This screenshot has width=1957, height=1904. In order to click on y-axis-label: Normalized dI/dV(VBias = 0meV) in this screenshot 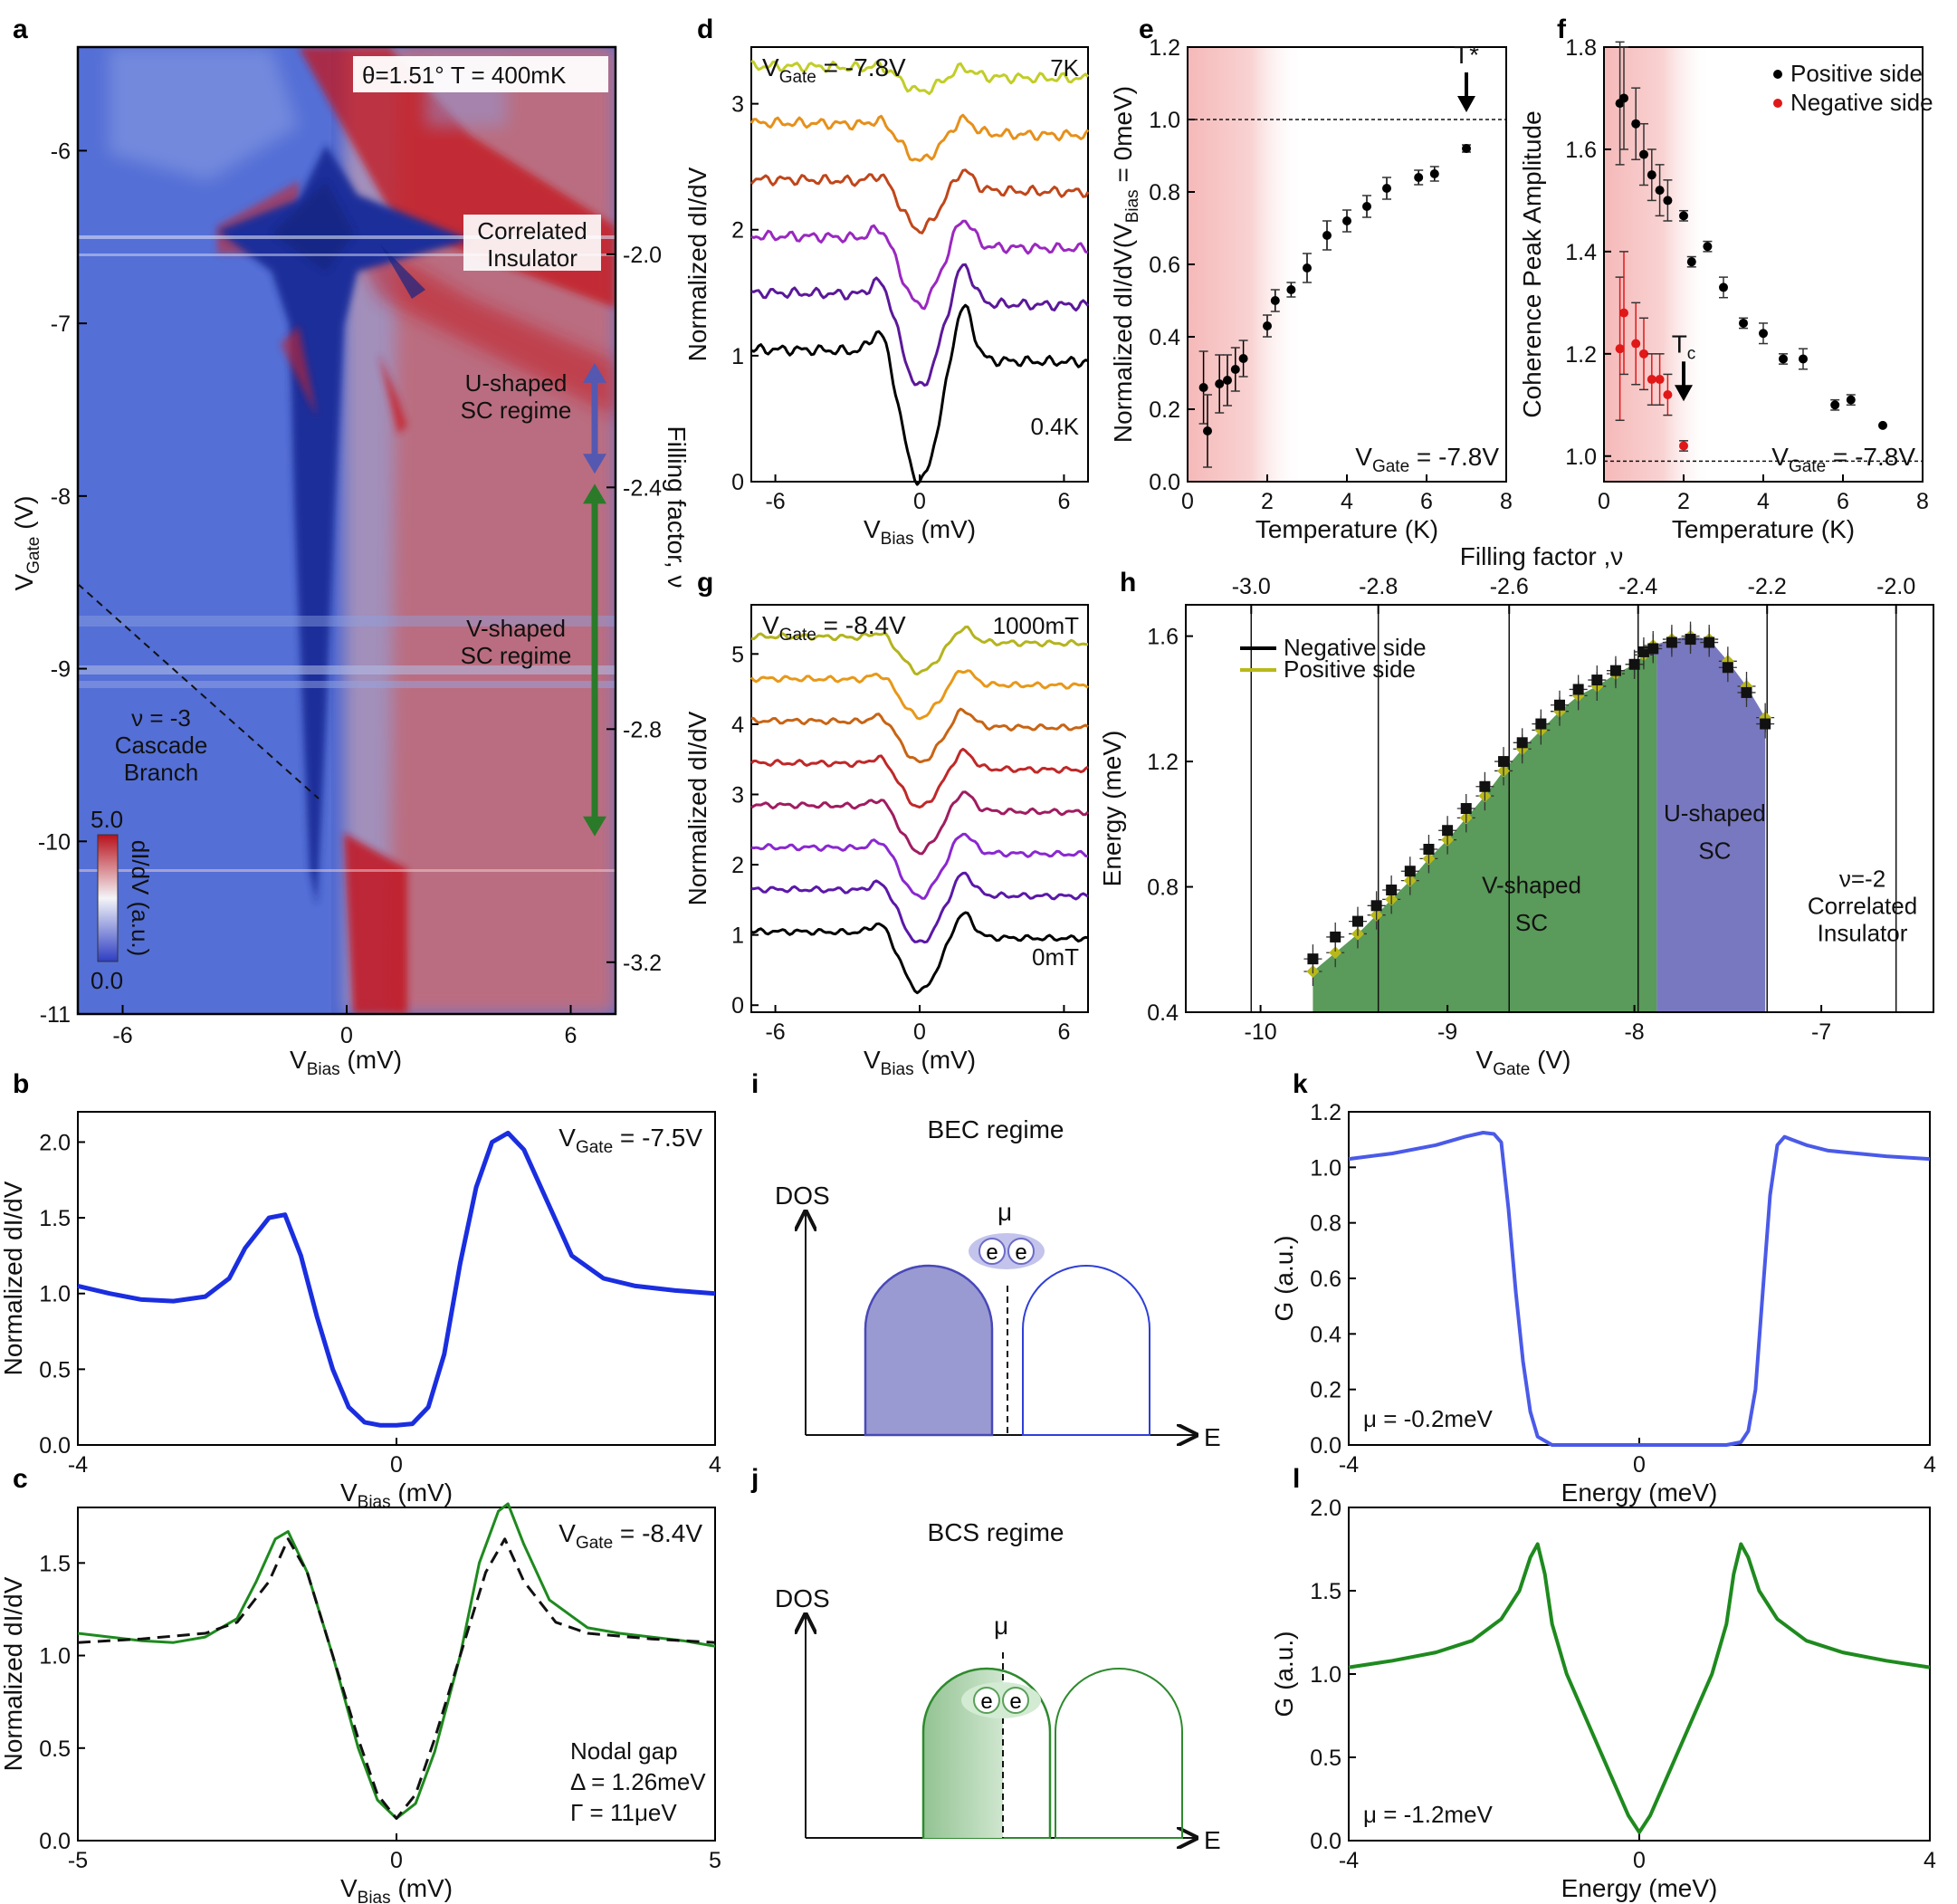, I will do `click(1126, 264)`.